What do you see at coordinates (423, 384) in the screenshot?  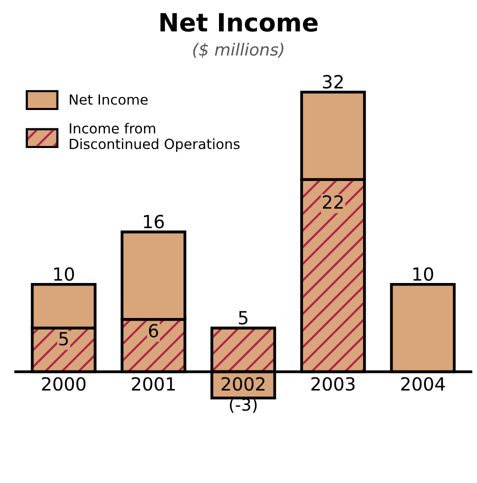 I see `x-tick-label: 2004` at bounding box center [423, 384].